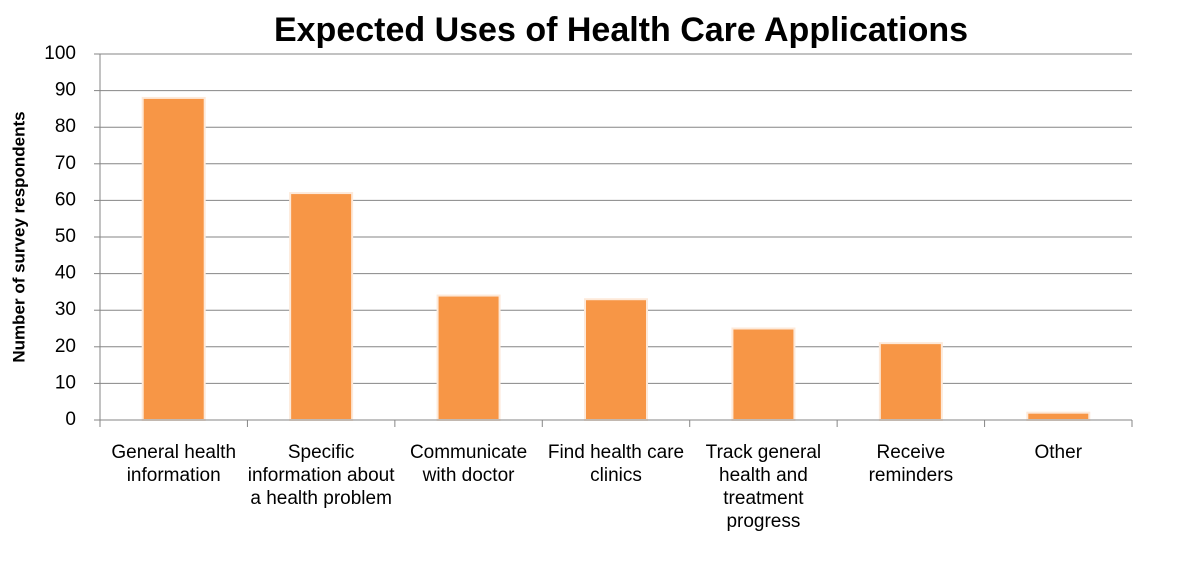 This screenshot has height=565, width=1204. Describe the element at coordinates (65, 90) in the screenshot. I see `y-tick-label: 90` at that location.